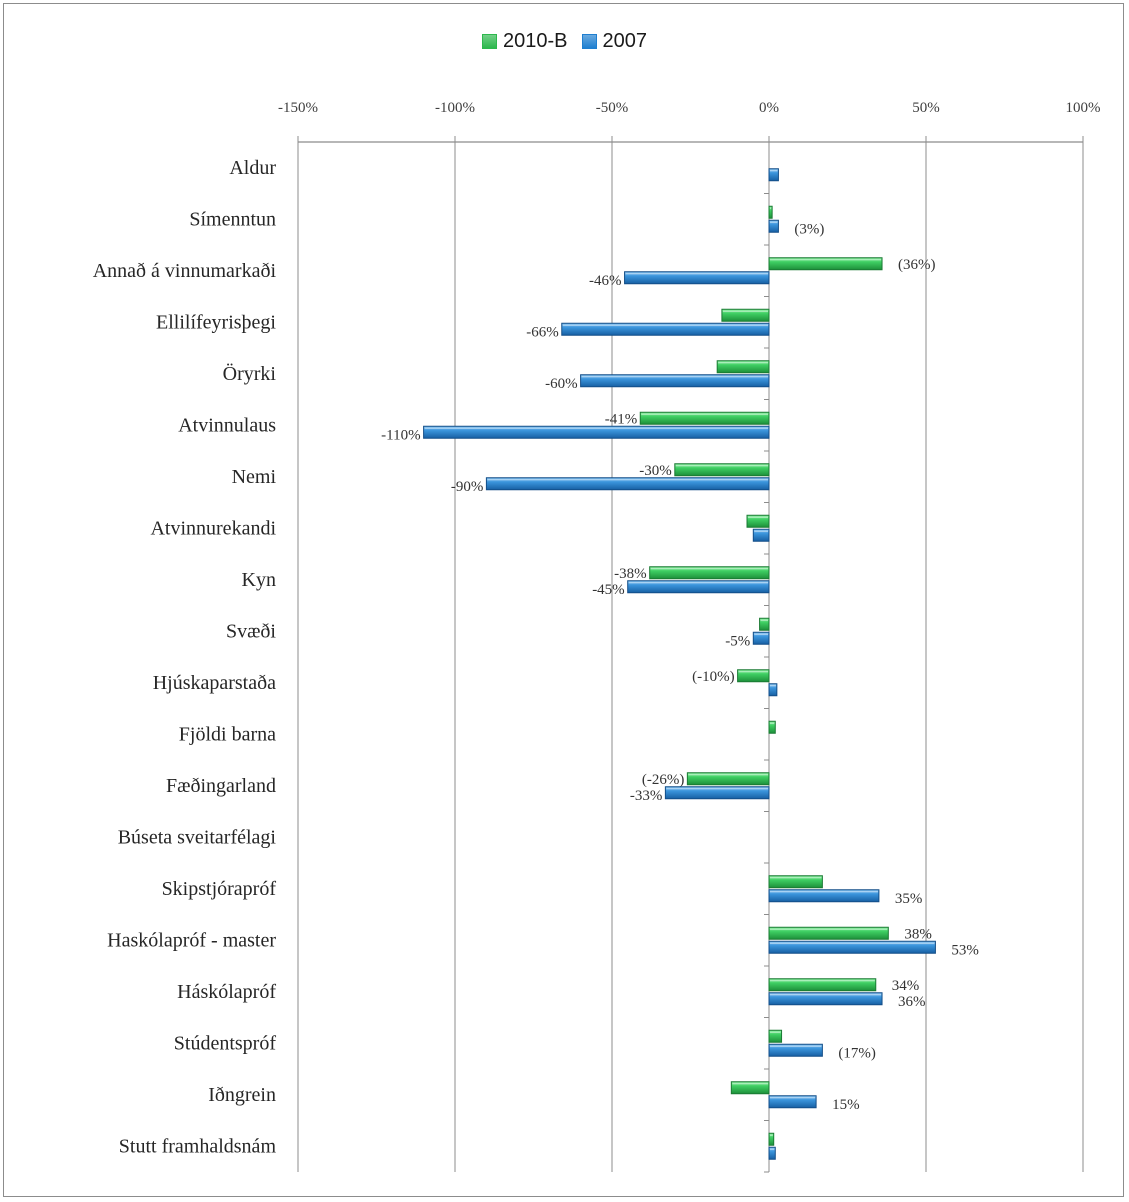 The height and width of the screenshot is (1202, 1129). I want to click on category-label: Aldur, so click(252, 168).